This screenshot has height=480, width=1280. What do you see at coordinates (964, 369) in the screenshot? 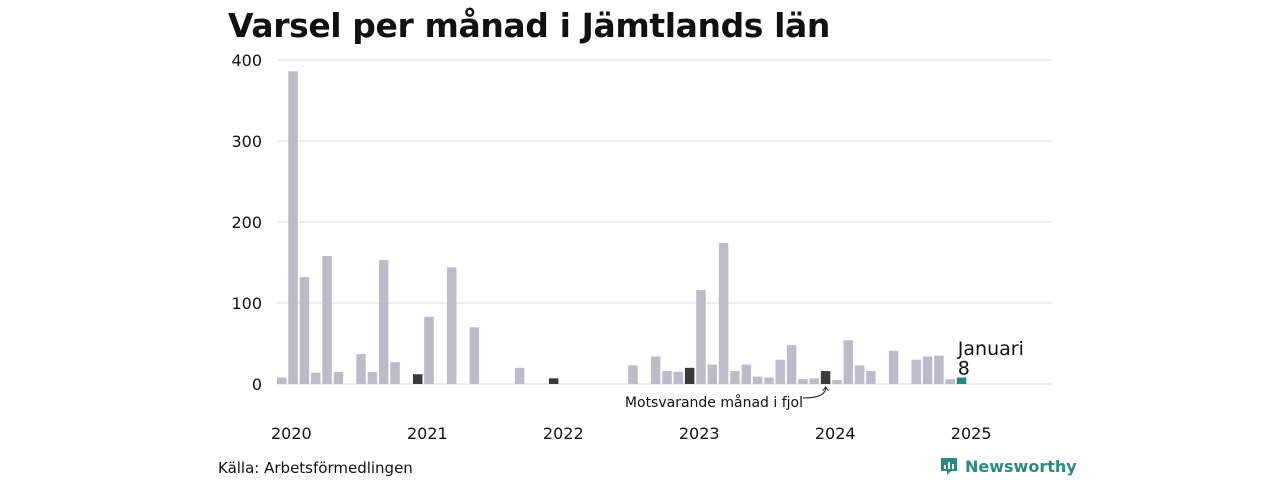
I see `highlight-value-label: 8` at bounding box center [964, 369].